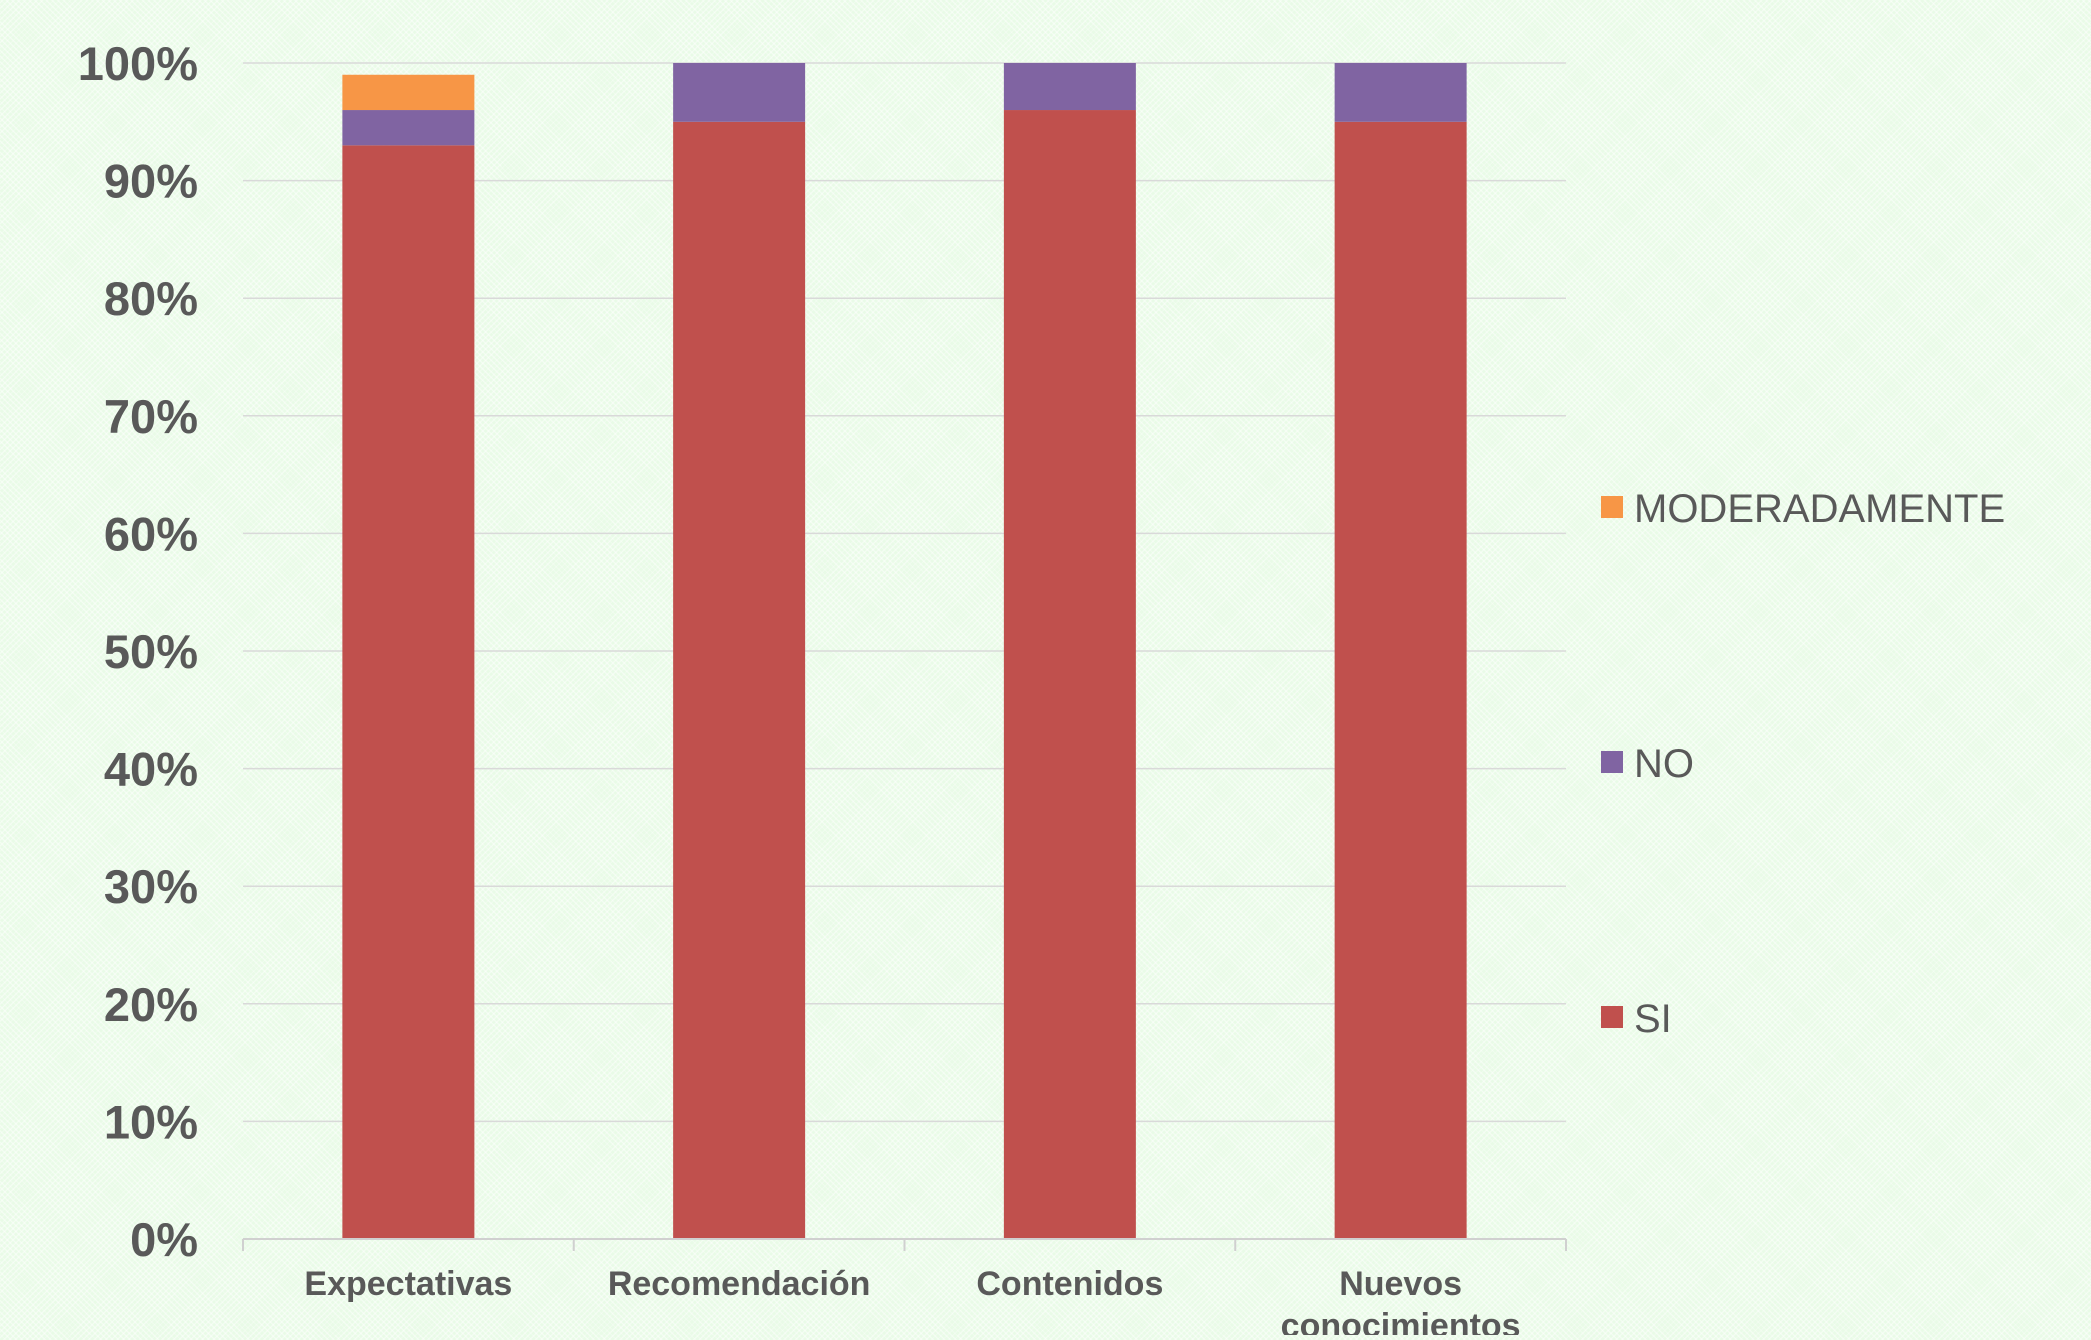 The height and width of the screenshot is (1340, 2091). Describe the element at coordinates (408, 1284) in the screenshot. I see `x-tick-label: Expectativas` at that location.